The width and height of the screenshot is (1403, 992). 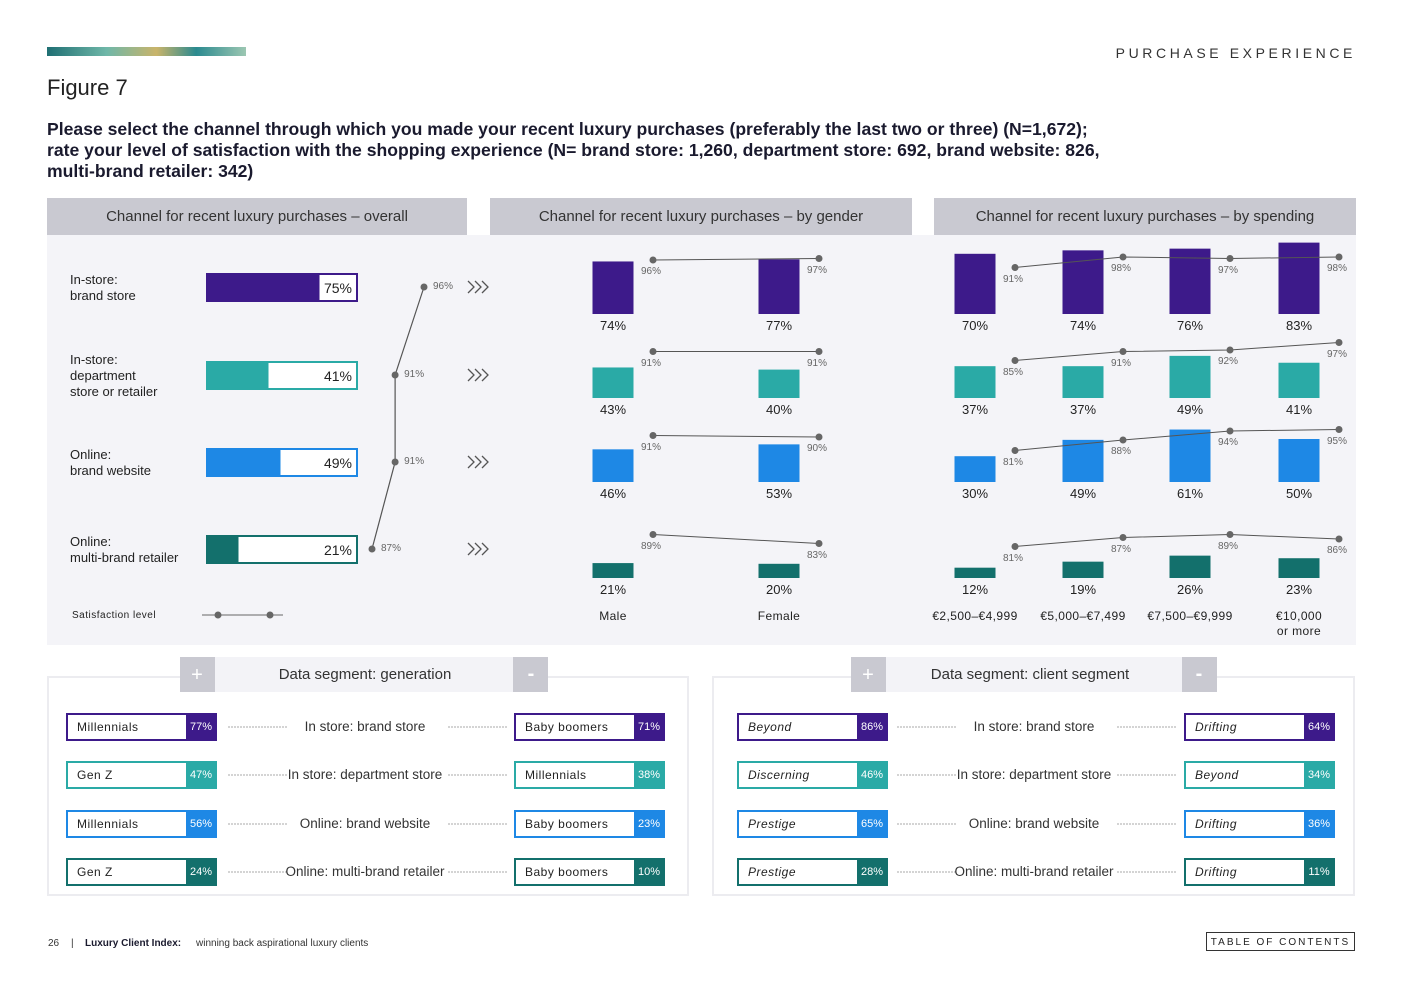 What do you see at coordinates (1034, 774) in the screenshot?
I see `segment-channel: In store: department store` at bounding box center [1034, 774].